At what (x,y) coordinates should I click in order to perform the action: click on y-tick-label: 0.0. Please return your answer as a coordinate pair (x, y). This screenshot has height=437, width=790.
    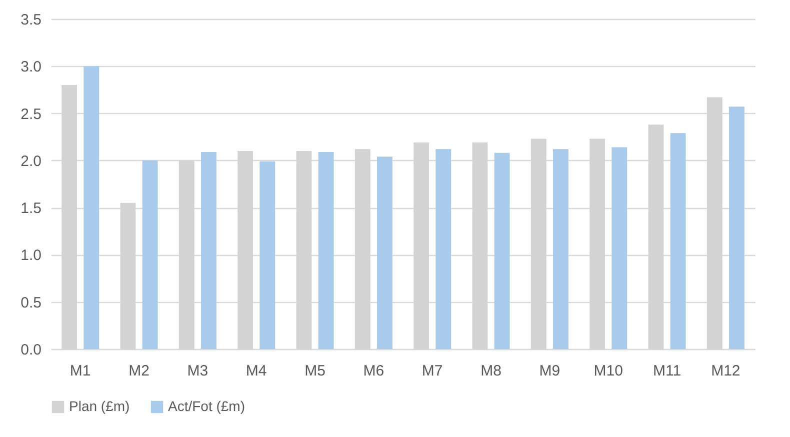
    Looking at the image, I should click on (31, 350).